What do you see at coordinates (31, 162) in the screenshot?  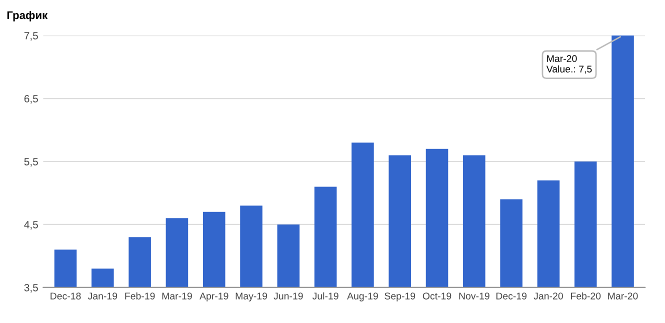 I see `y-tick-label: 5,5` at bounding box center [31, 162].